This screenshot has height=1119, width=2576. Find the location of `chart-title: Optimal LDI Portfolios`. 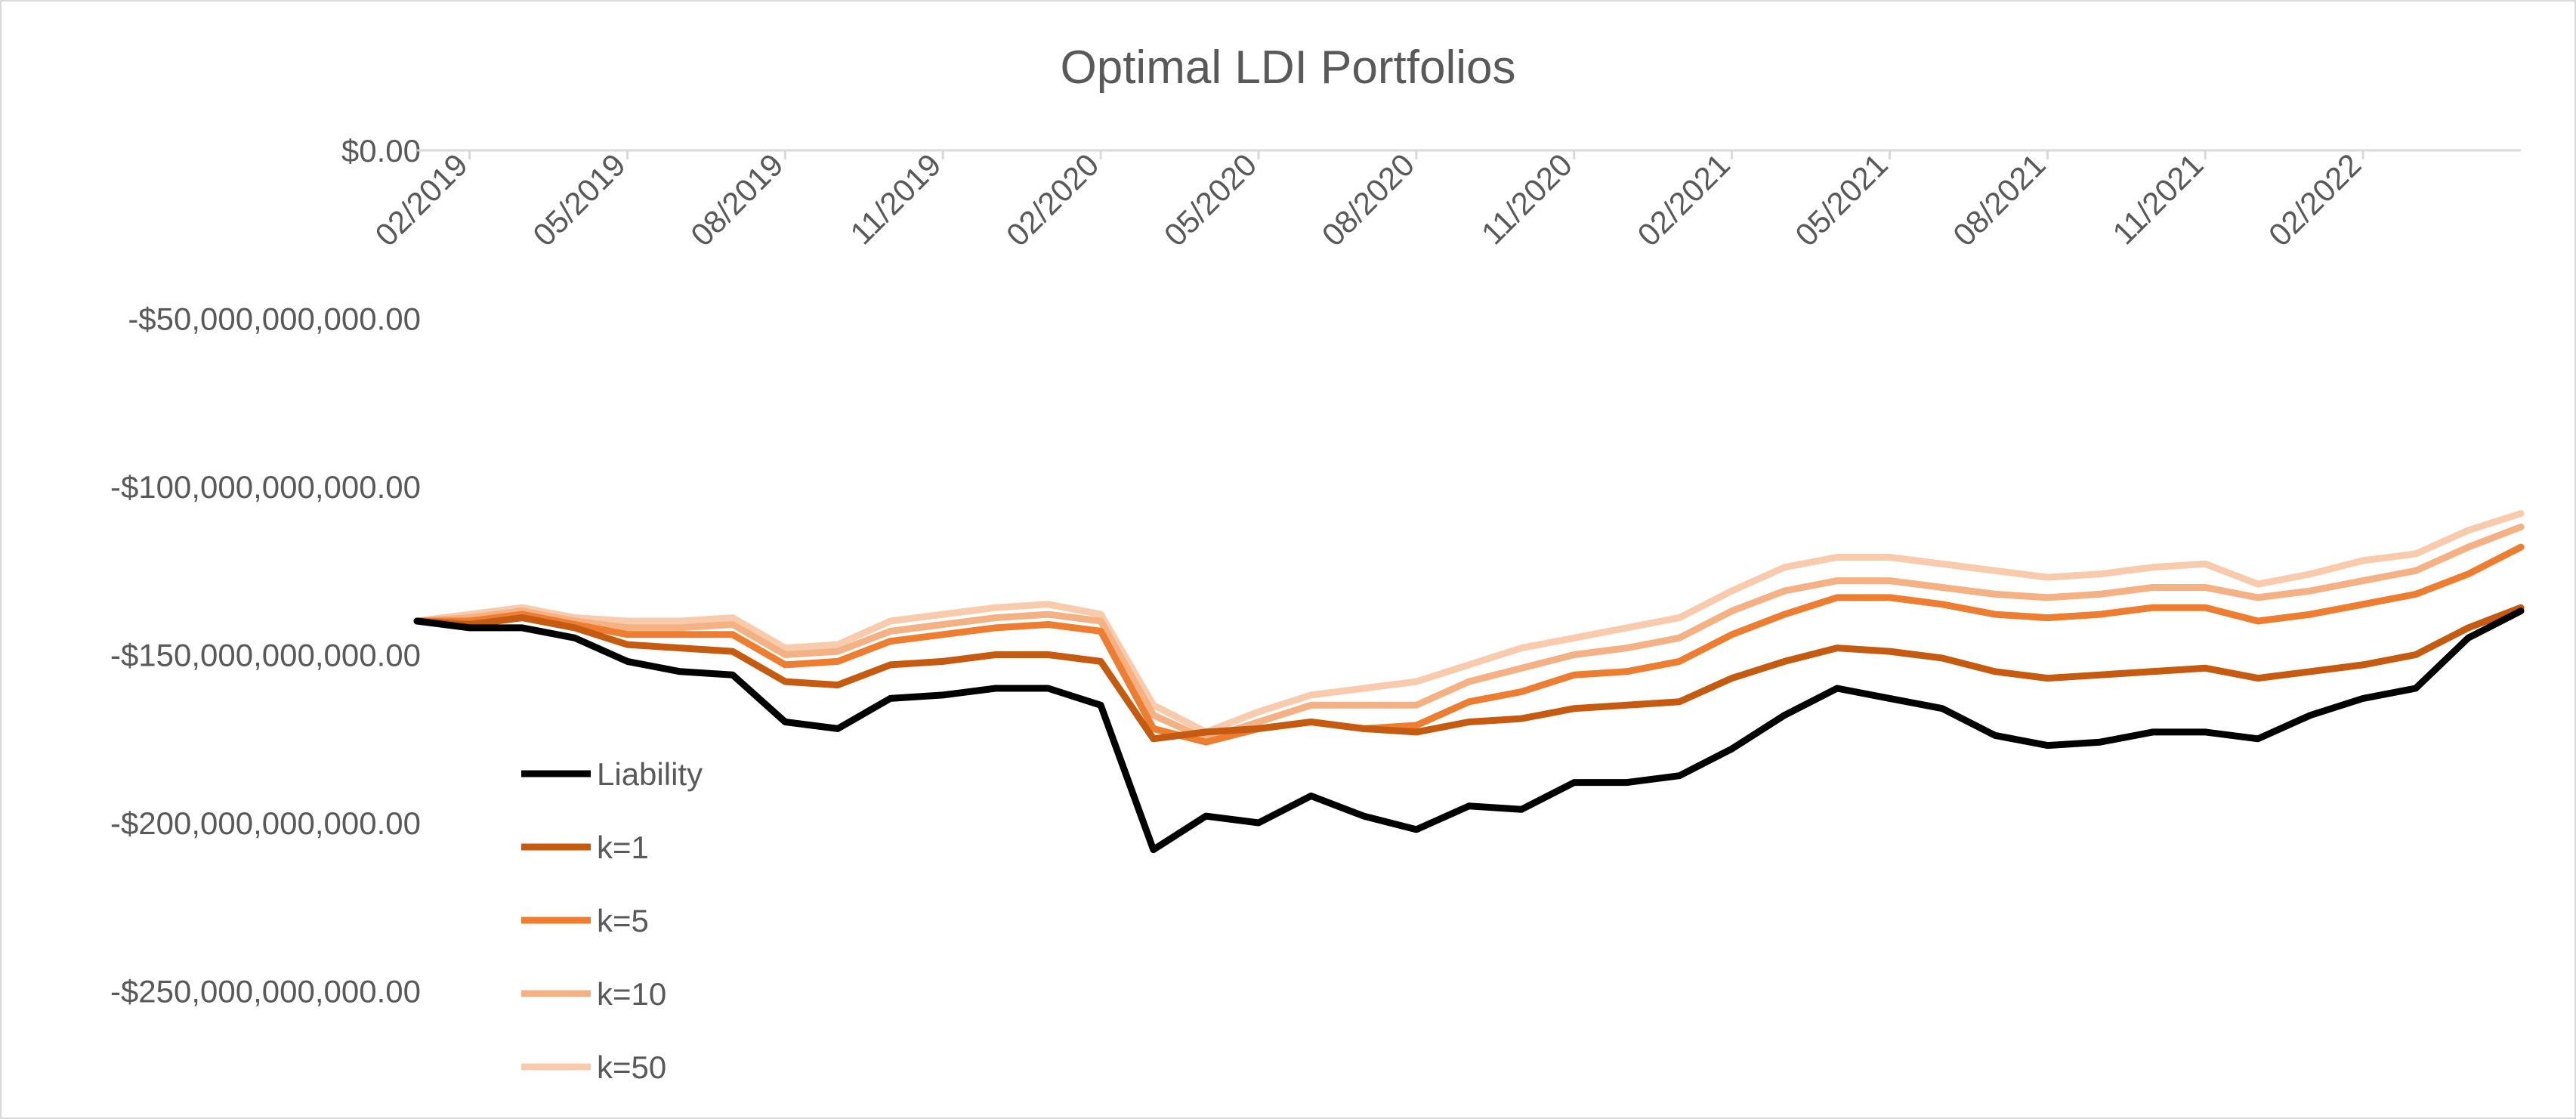

chart-title: Optimal LDI Portfolios is located at coordinates (1288, 68).